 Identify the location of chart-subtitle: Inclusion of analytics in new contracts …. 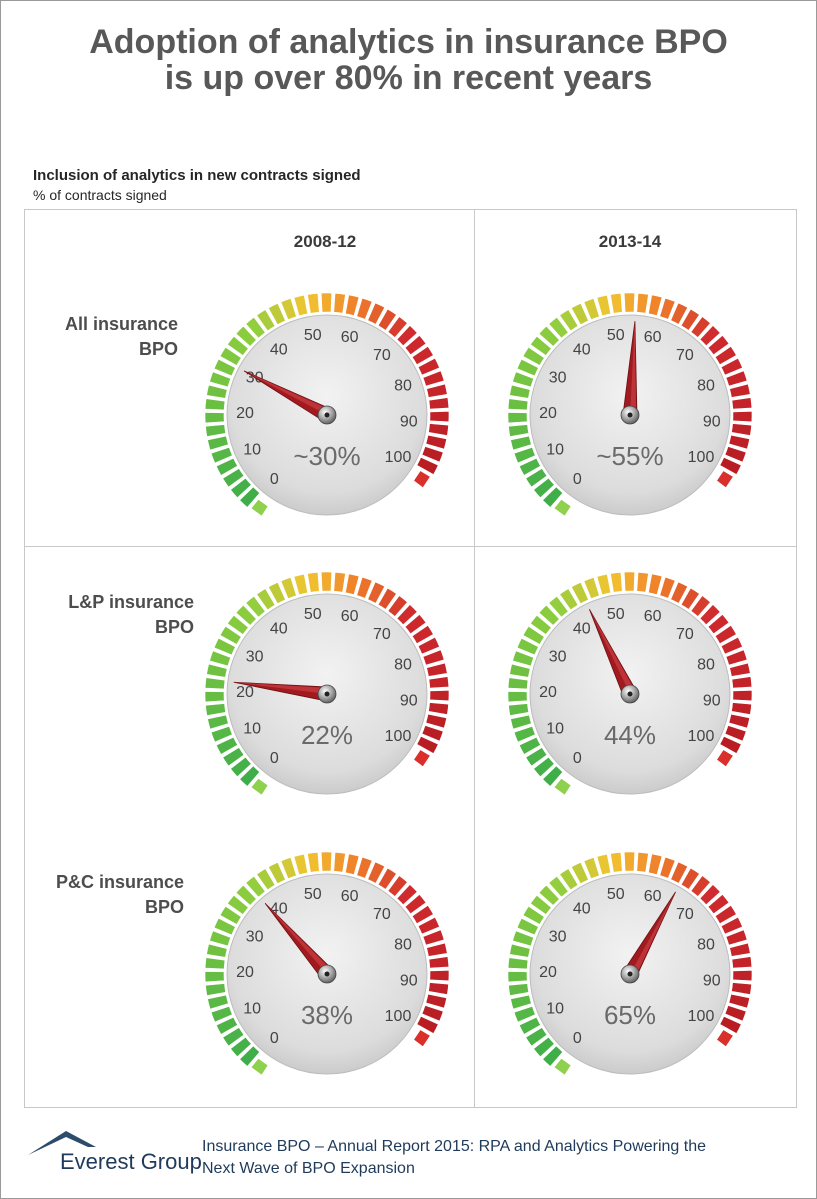
(197, 175).